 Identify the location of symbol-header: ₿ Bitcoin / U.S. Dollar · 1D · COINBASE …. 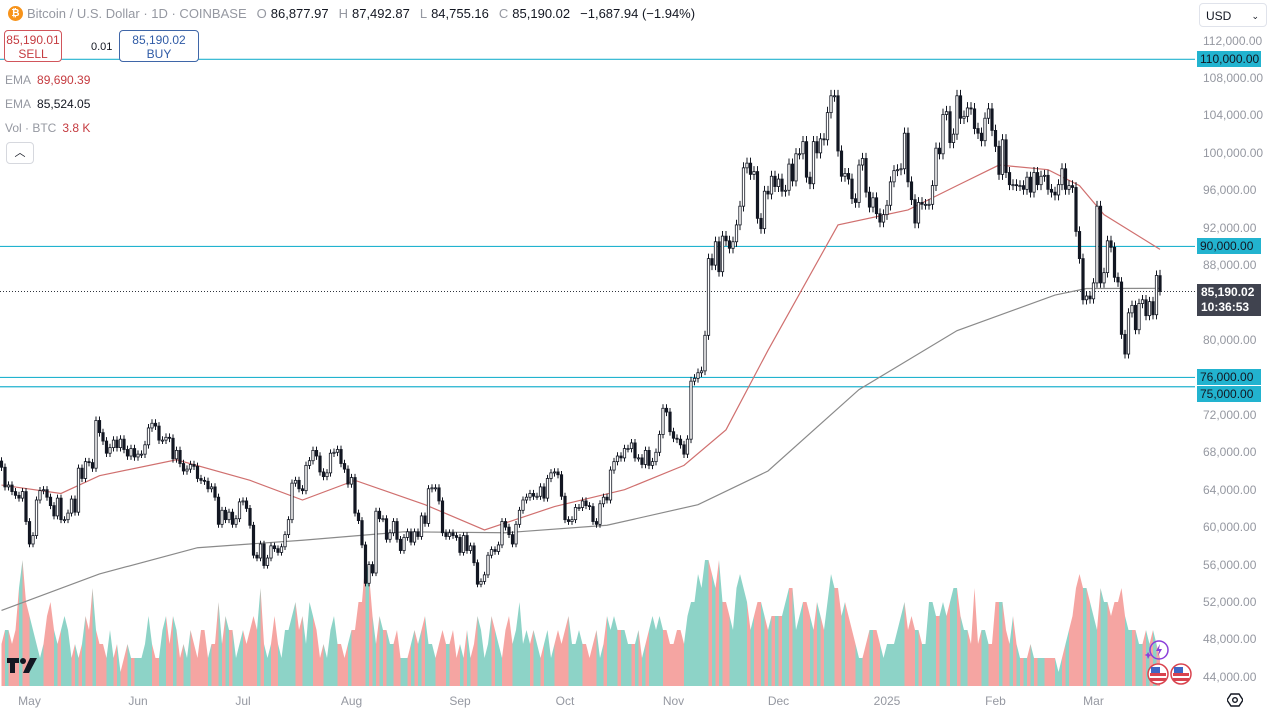
(351, 13).